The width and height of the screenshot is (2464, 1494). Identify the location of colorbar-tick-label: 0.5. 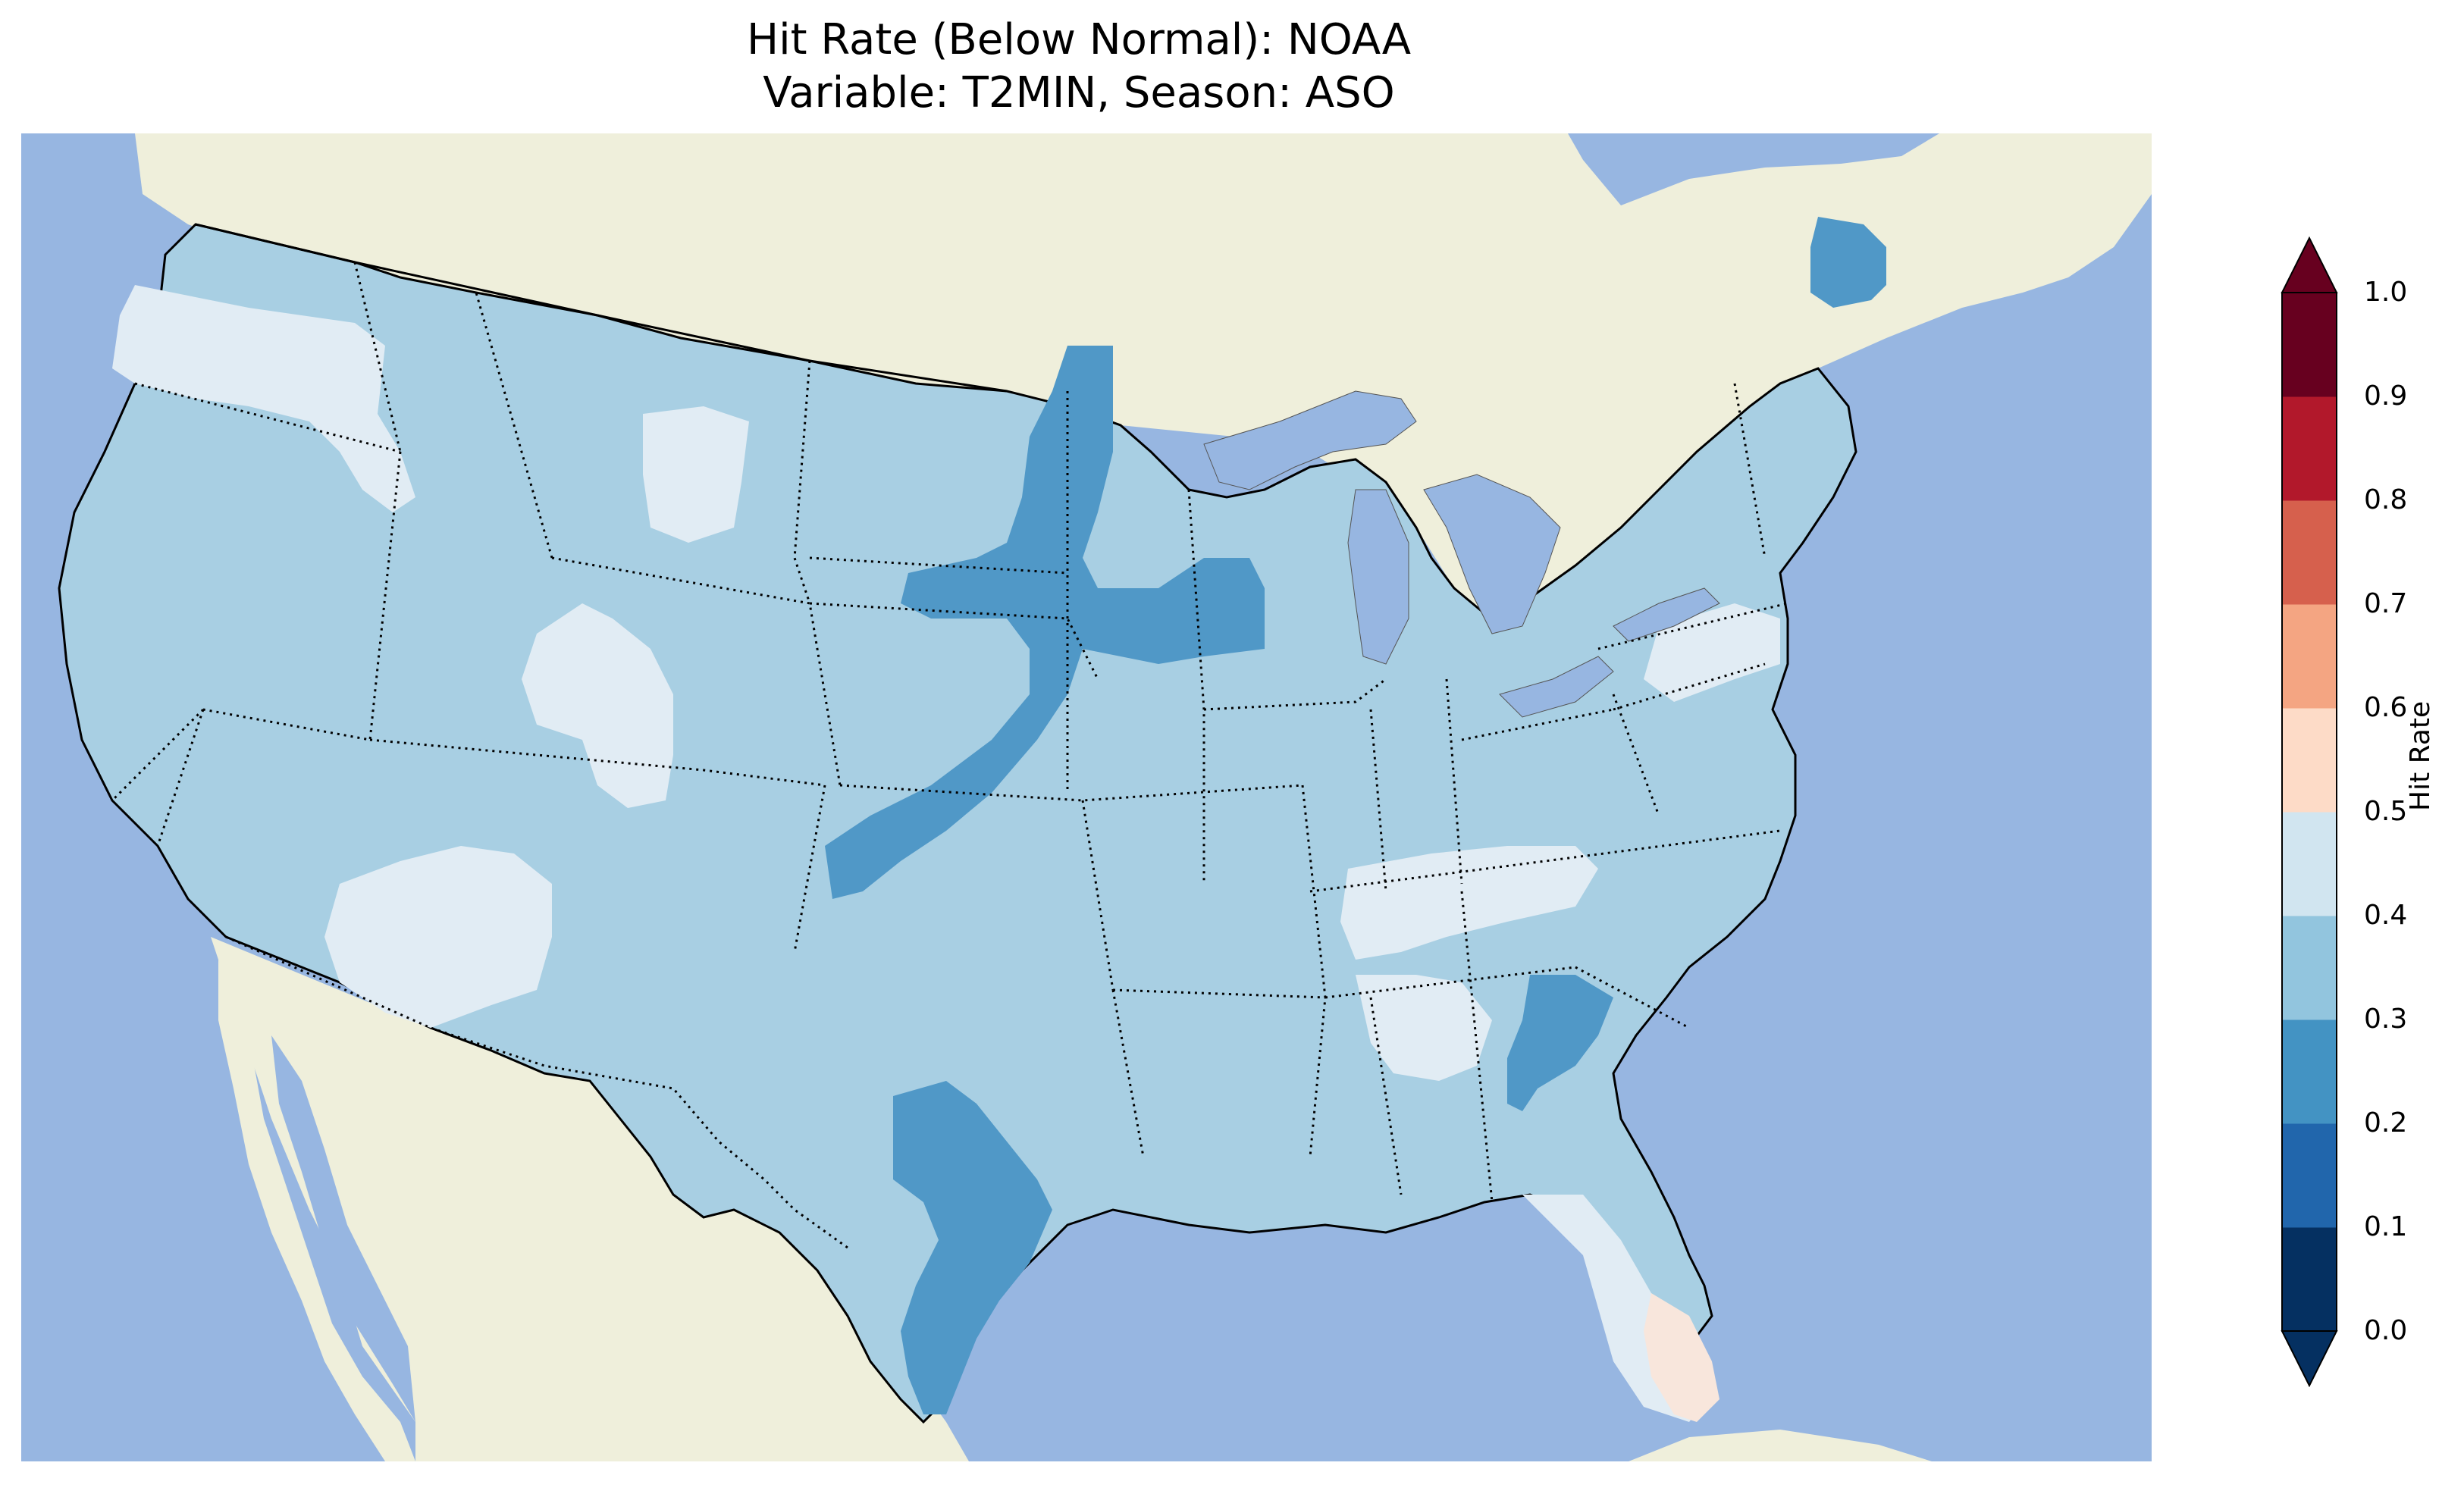
(2386, 811).